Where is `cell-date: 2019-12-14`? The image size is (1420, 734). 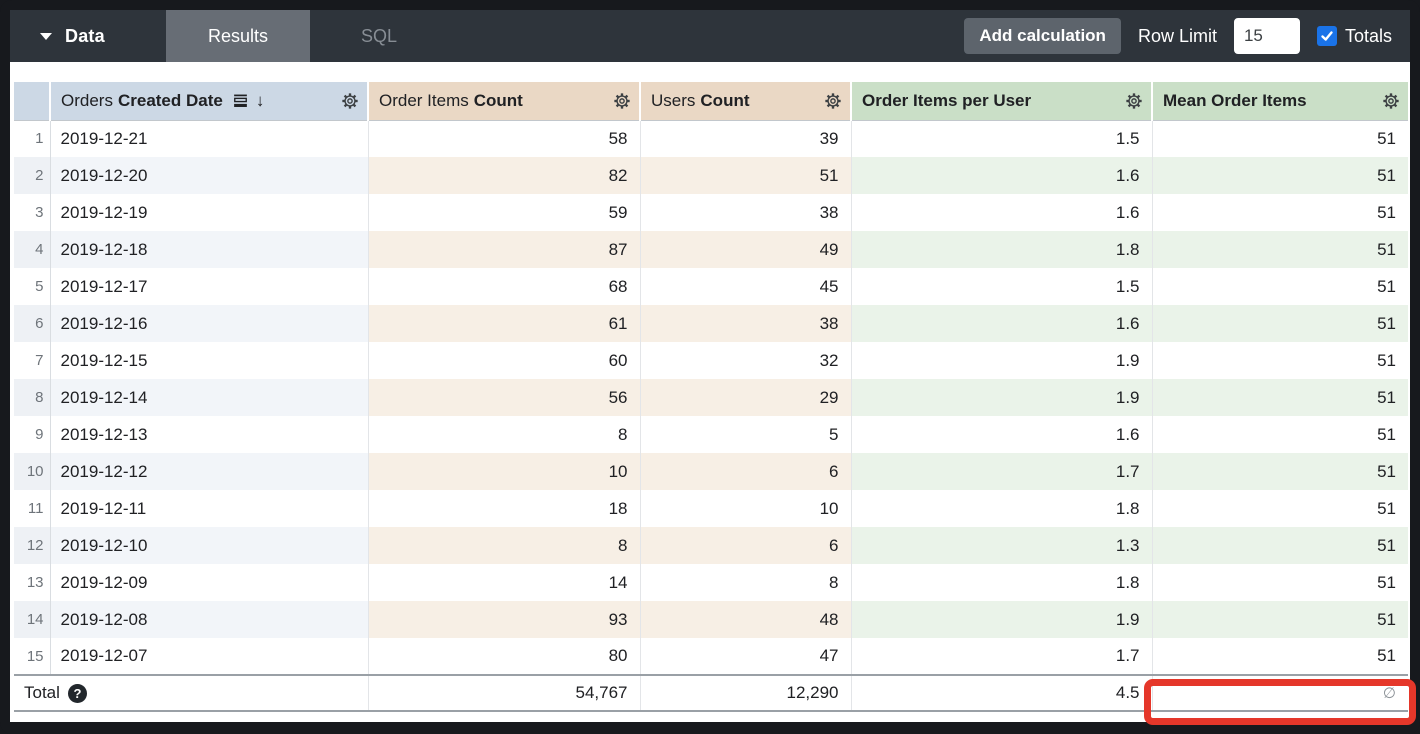 cell-date: 2019-12-14 is located at coordinates (209, 397).